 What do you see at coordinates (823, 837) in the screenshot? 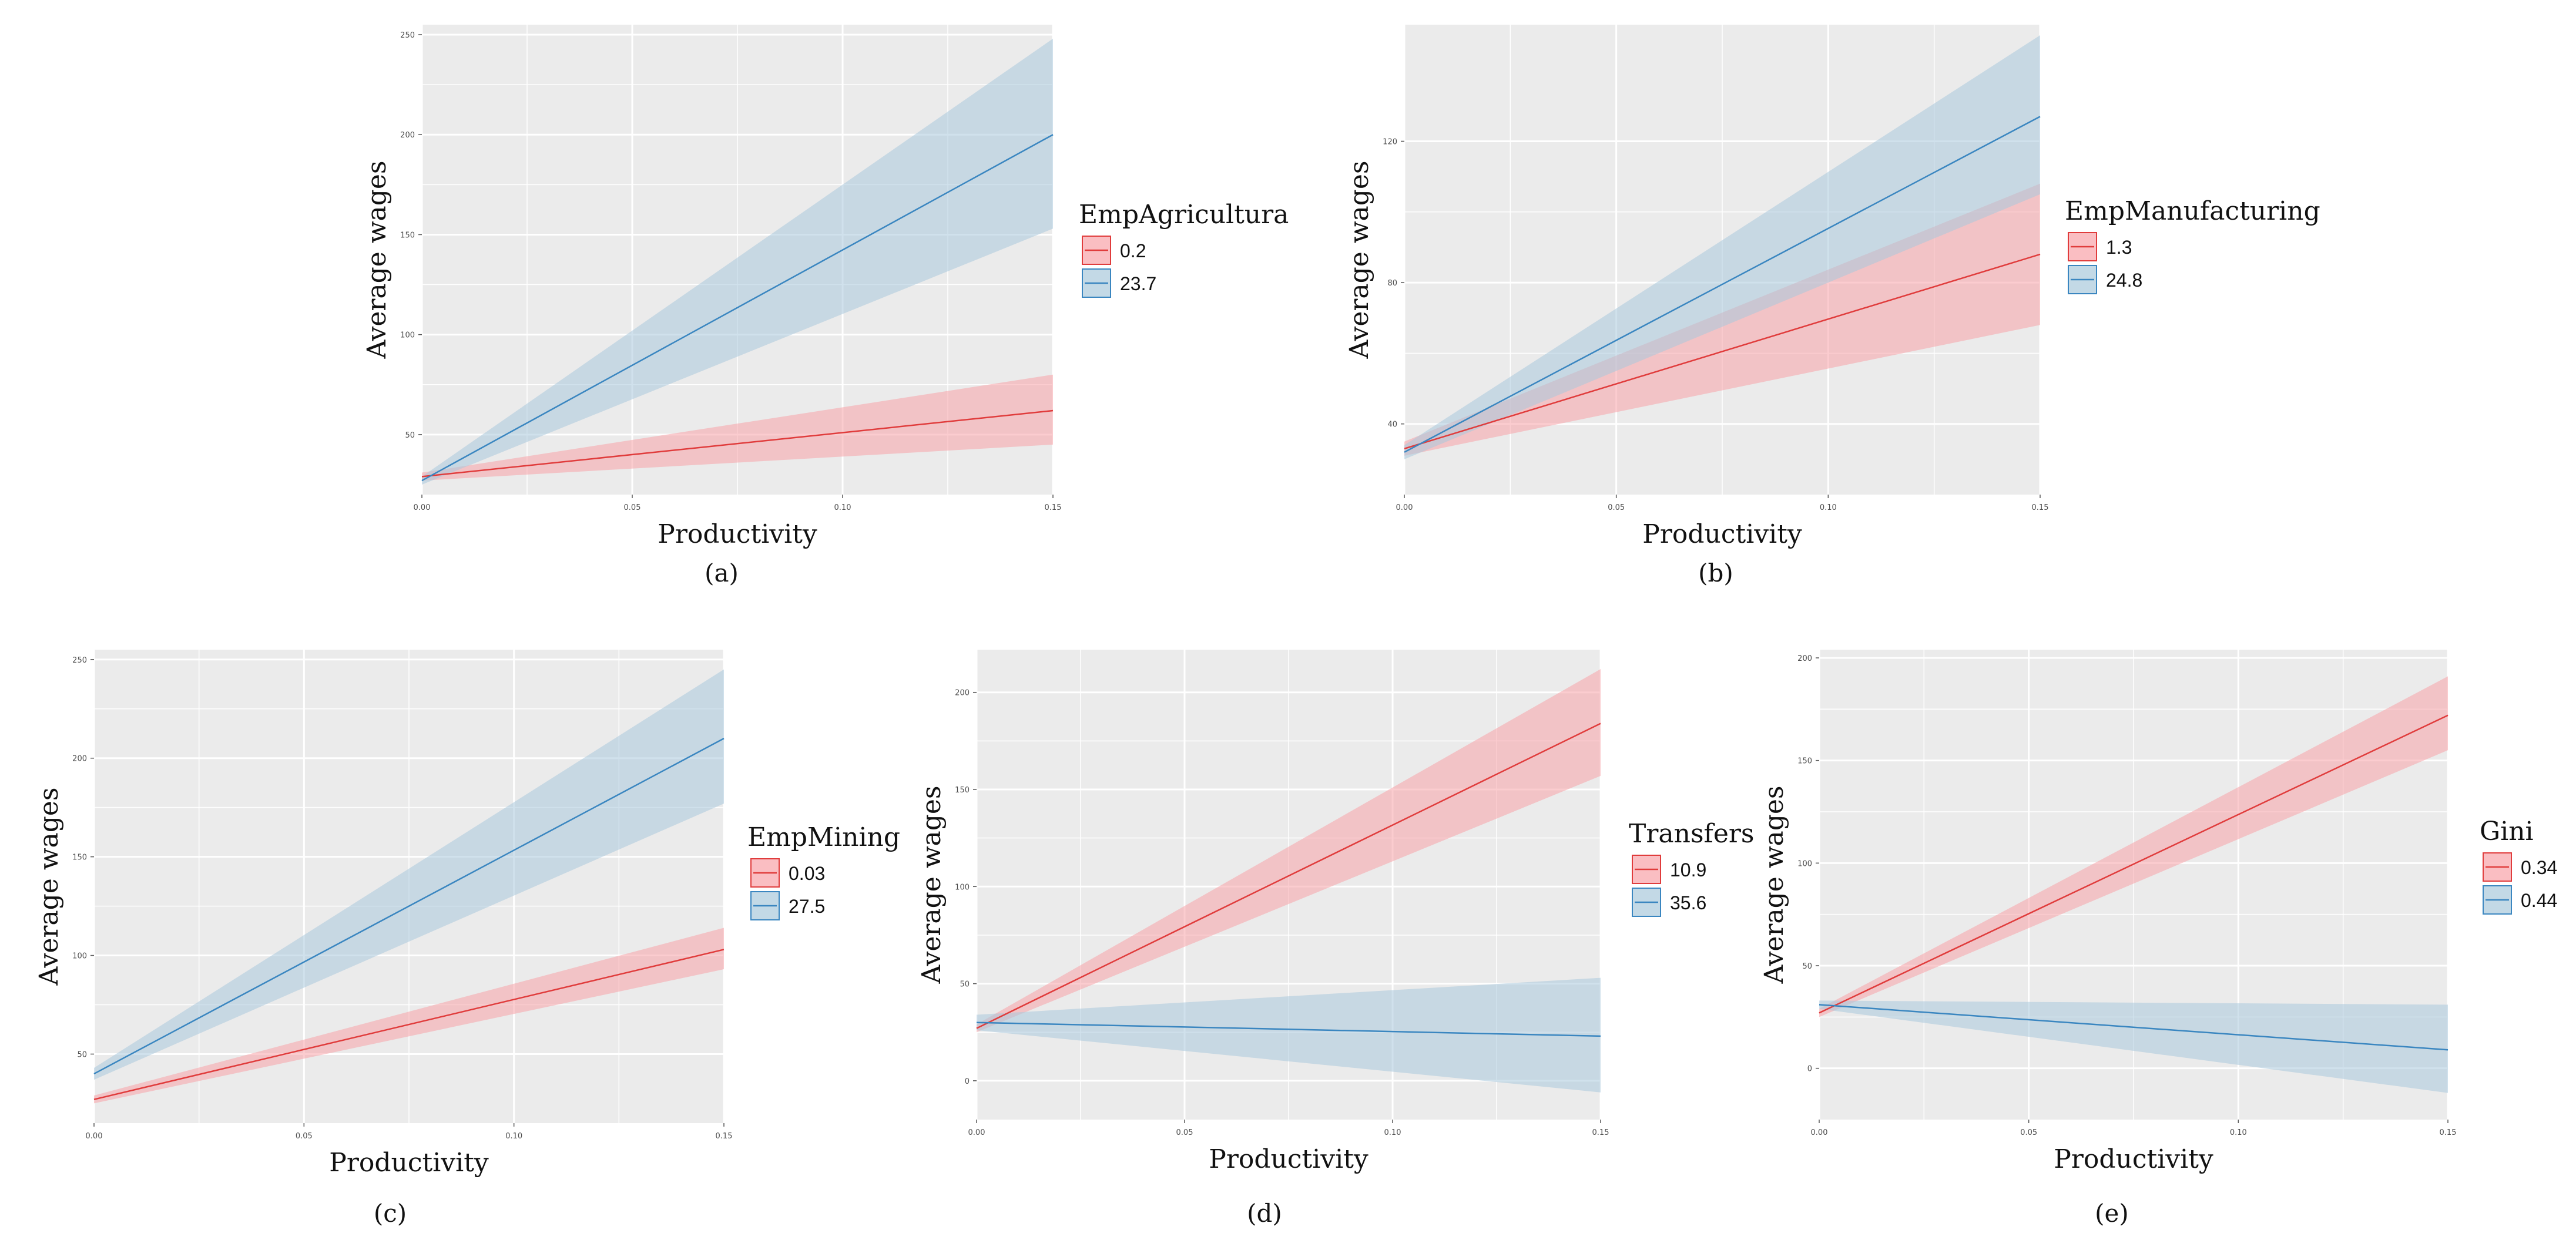
I see `legend-title: EmpMining` at bounding box center [823, 837].